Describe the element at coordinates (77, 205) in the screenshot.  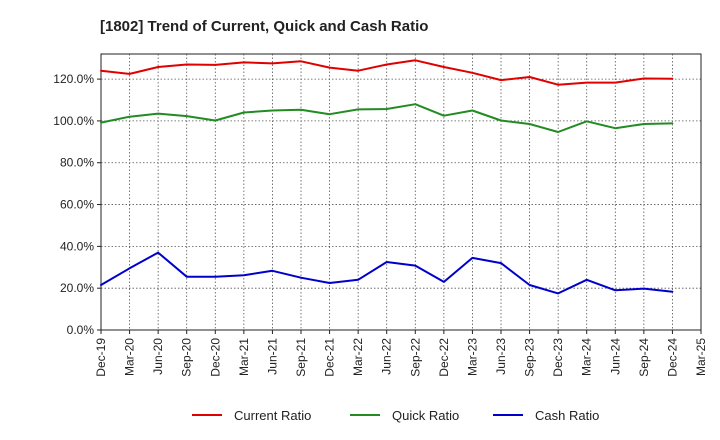
I see `y-tick-label: 60.0%` at that location.